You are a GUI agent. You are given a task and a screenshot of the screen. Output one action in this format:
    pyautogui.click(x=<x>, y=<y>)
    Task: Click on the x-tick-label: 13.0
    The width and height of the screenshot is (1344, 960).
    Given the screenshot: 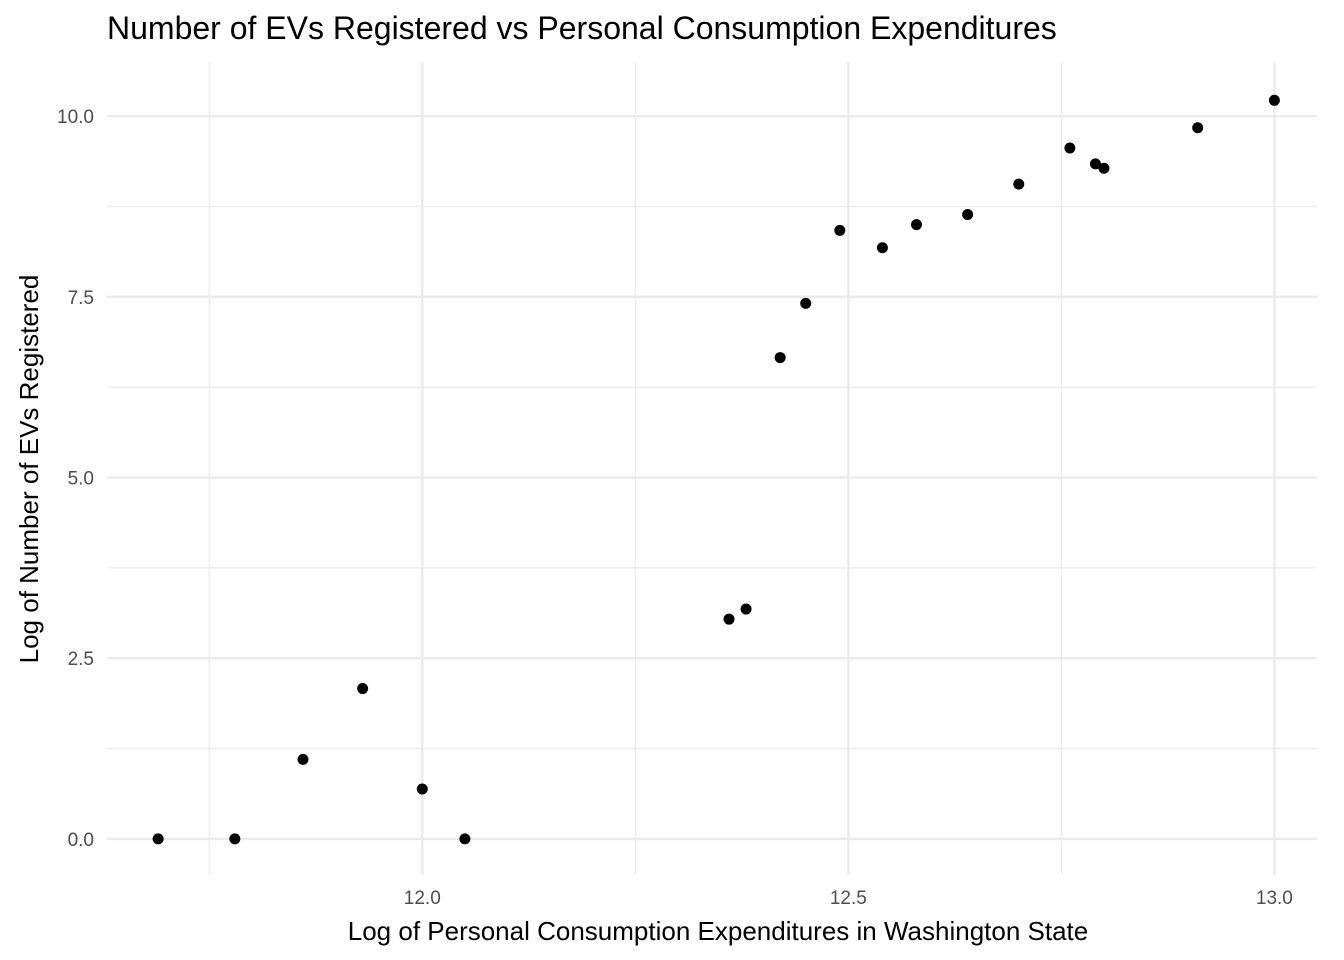 What is the action you would take?
    pyautogui.click(x=1274, y=898)
    